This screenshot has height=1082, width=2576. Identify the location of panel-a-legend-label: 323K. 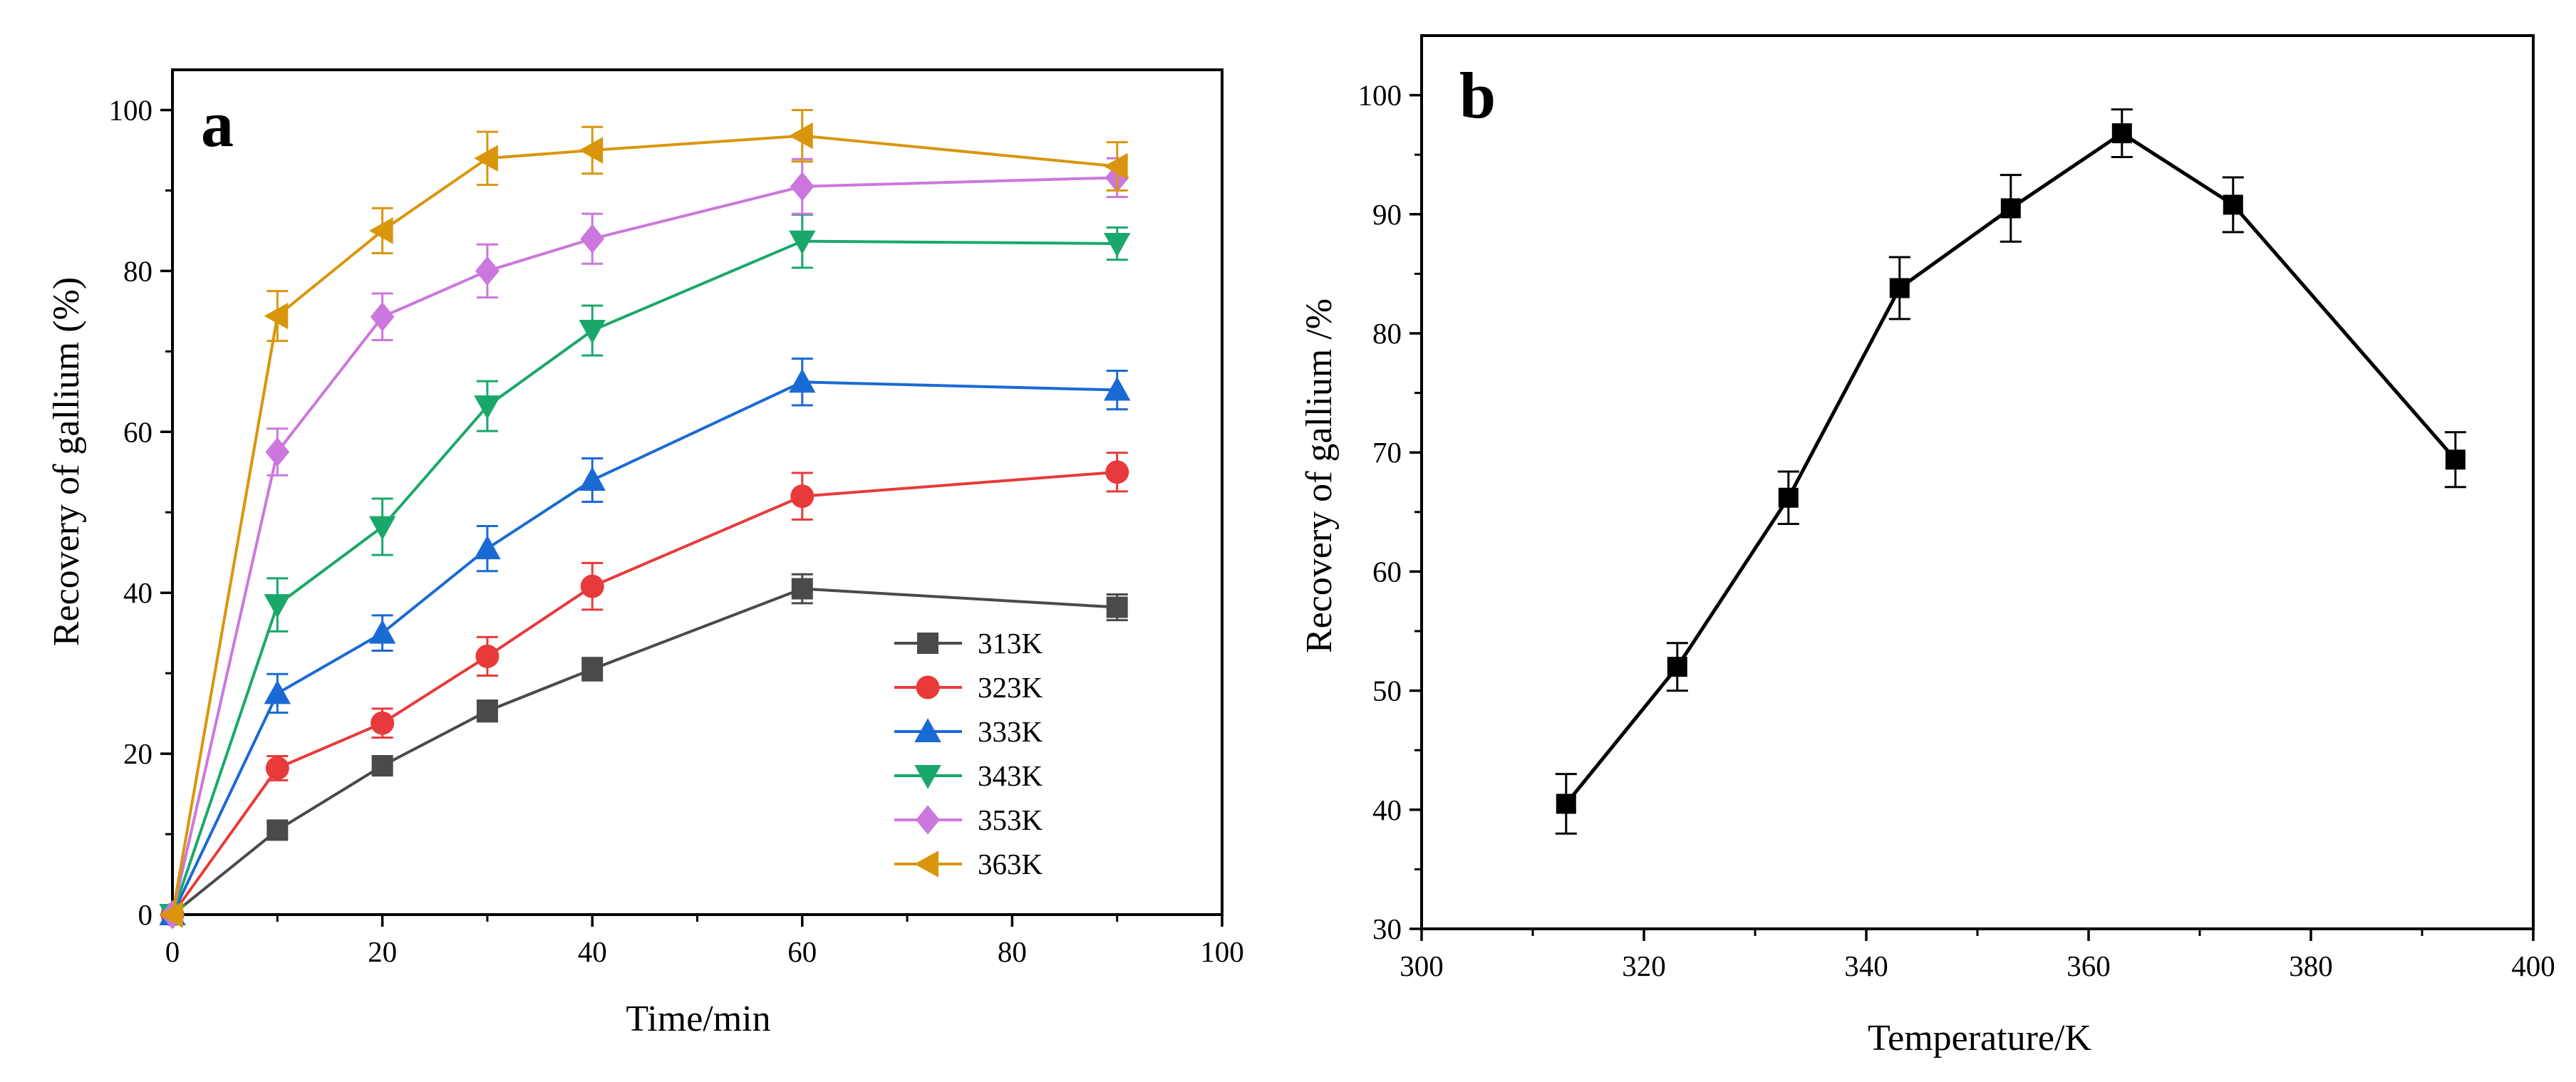
(1011, 687).